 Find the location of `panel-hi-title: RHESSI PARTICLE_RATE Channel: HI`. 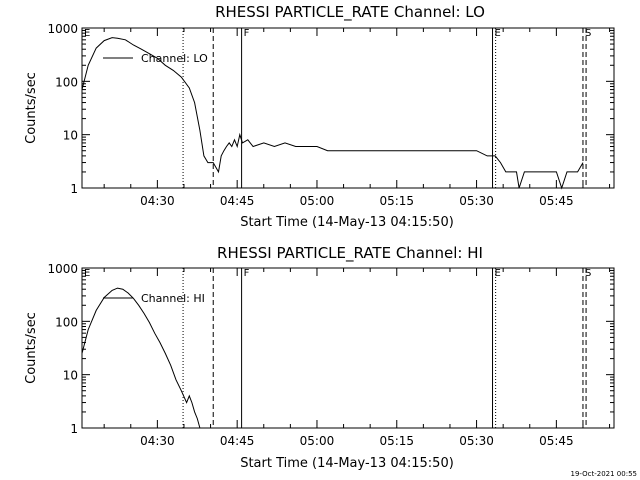

panel-hi-title: RHESSI PARTICLE_RATE Channel: HI is located at coordinates (350, 253).